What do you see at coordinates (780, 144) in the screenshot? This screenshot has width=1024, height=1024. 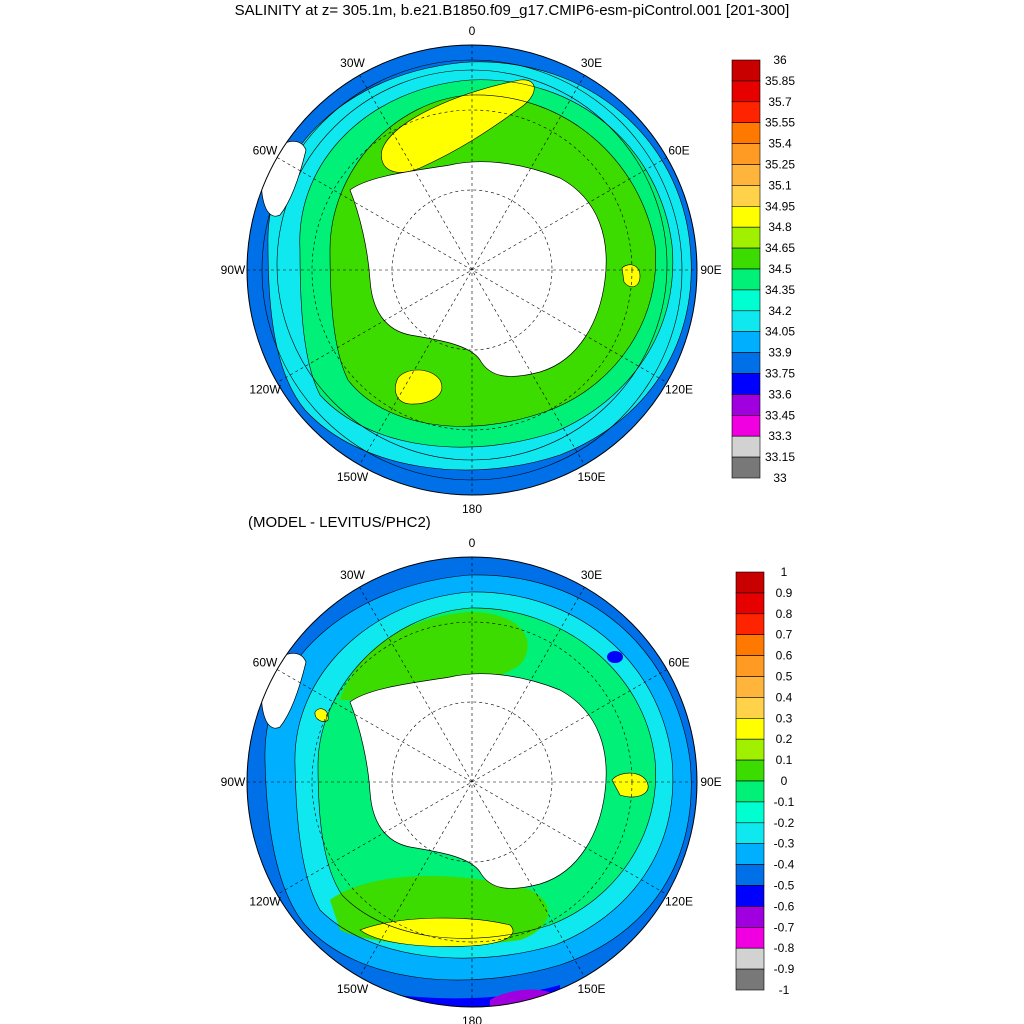 I see `colorbar_top-label: 35.4` at bounding box center [780, 144].